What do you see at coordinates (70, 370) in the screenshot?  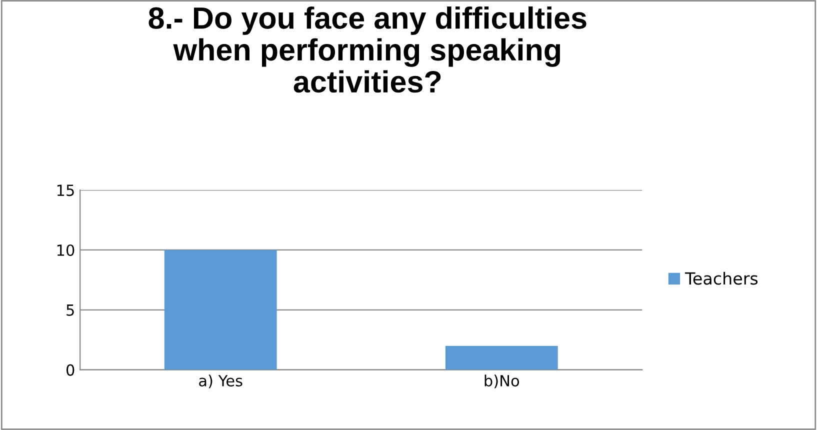 I see `y-tick-label: 0` at bounding box center [70, 370].